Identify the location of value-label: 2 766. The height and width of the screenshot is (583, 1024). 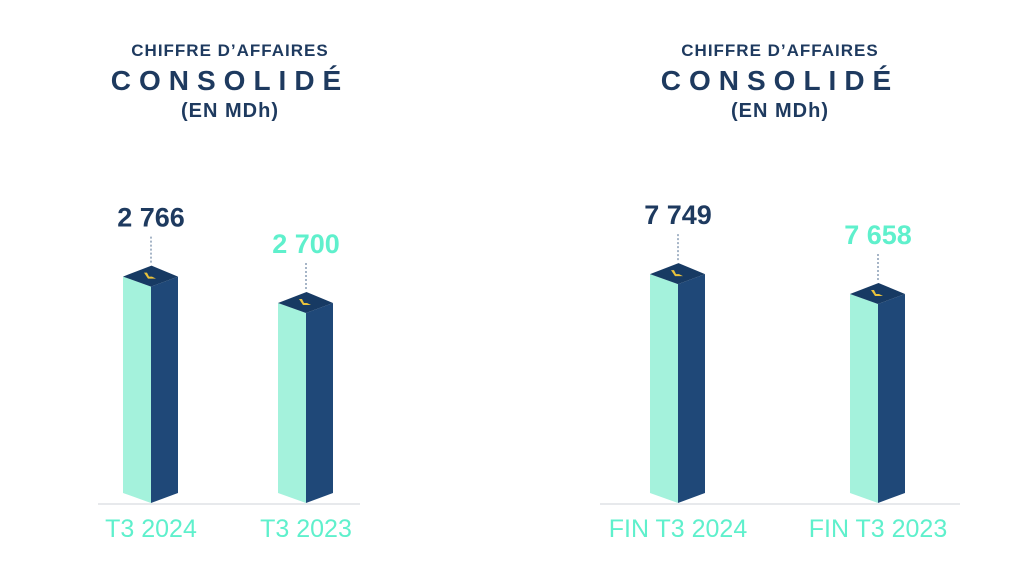
(151, 218).